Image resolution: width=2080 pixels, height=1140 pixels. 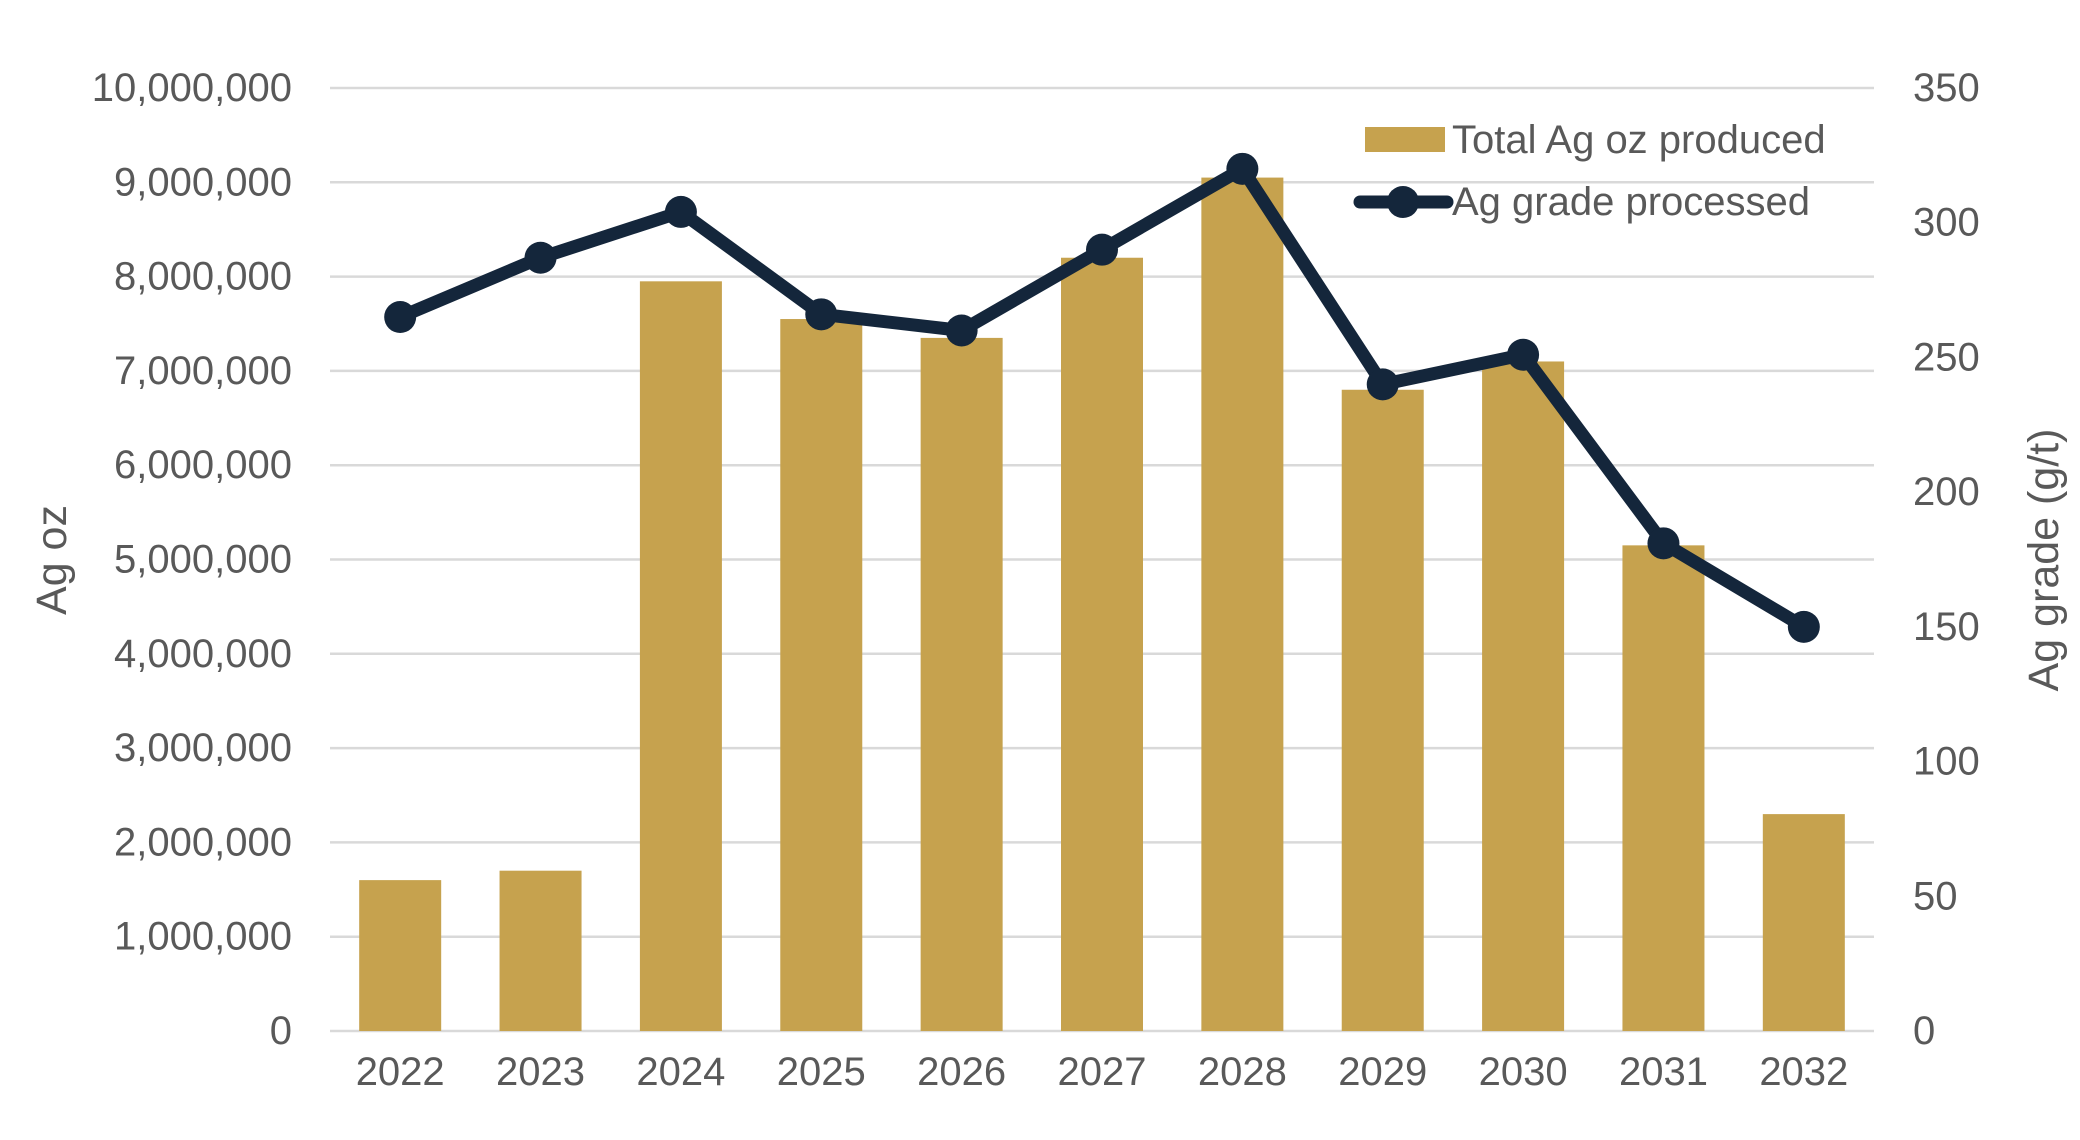 What do you see at coordinates (203, 371) in the screenshot?
I see `left-axis-tick-label: 7,000,000` at bounding box center [203, 371].